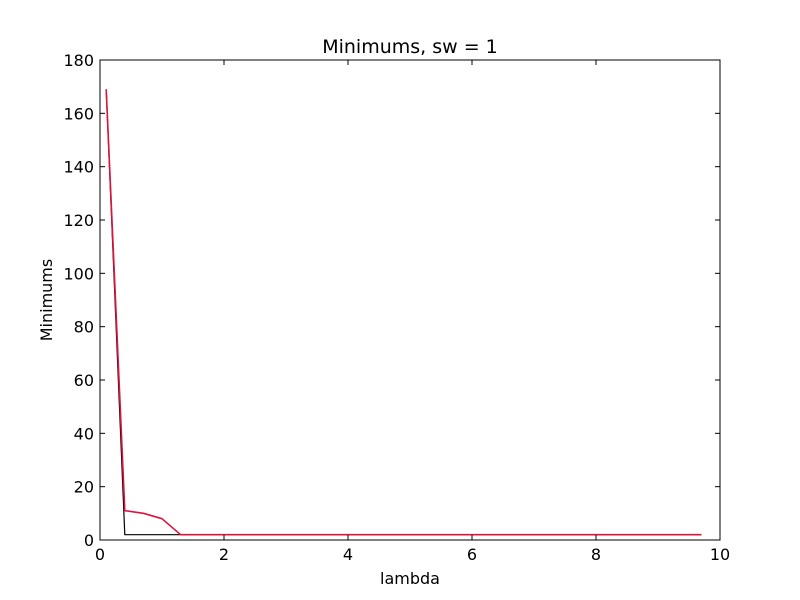 The height and width of the screenshot is (600, 800). I want to click on y-tick-label: 20, so click(84, 487).